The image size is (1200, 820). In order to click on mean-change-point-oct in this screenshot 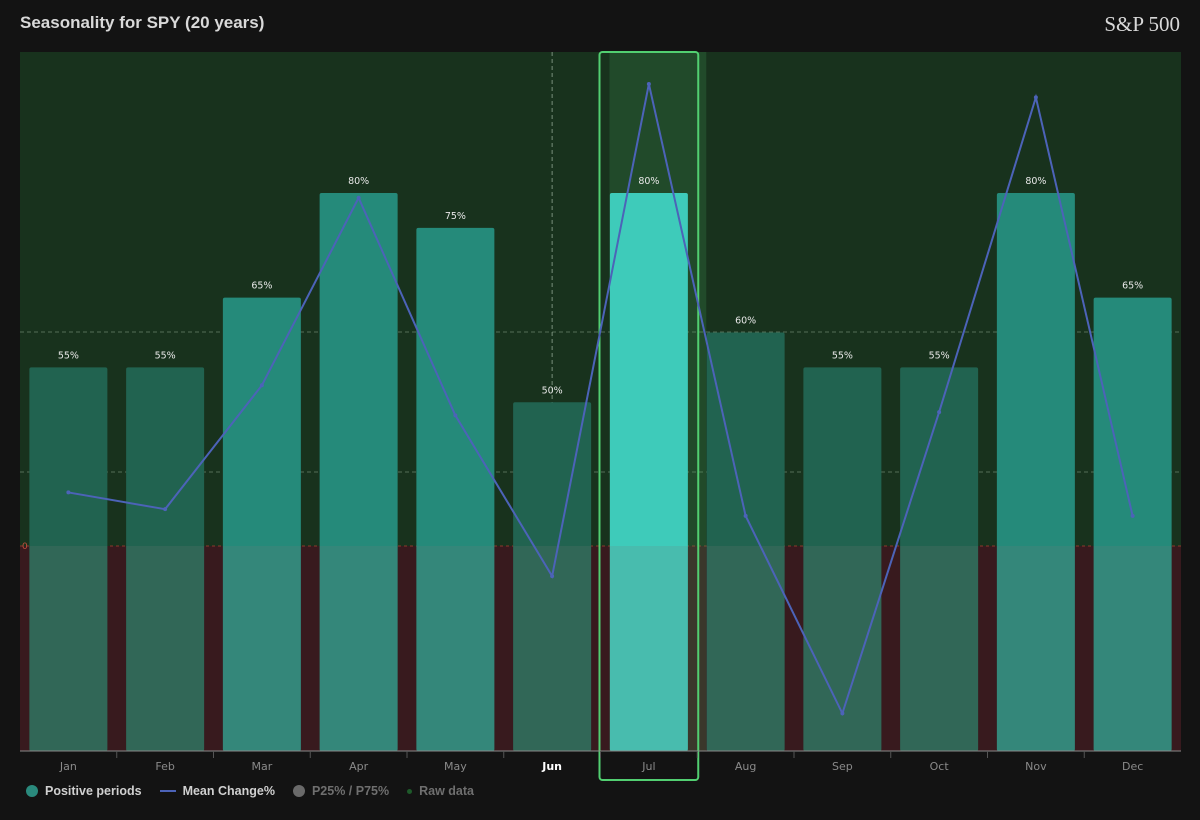, I will do `click(939, 412)`.